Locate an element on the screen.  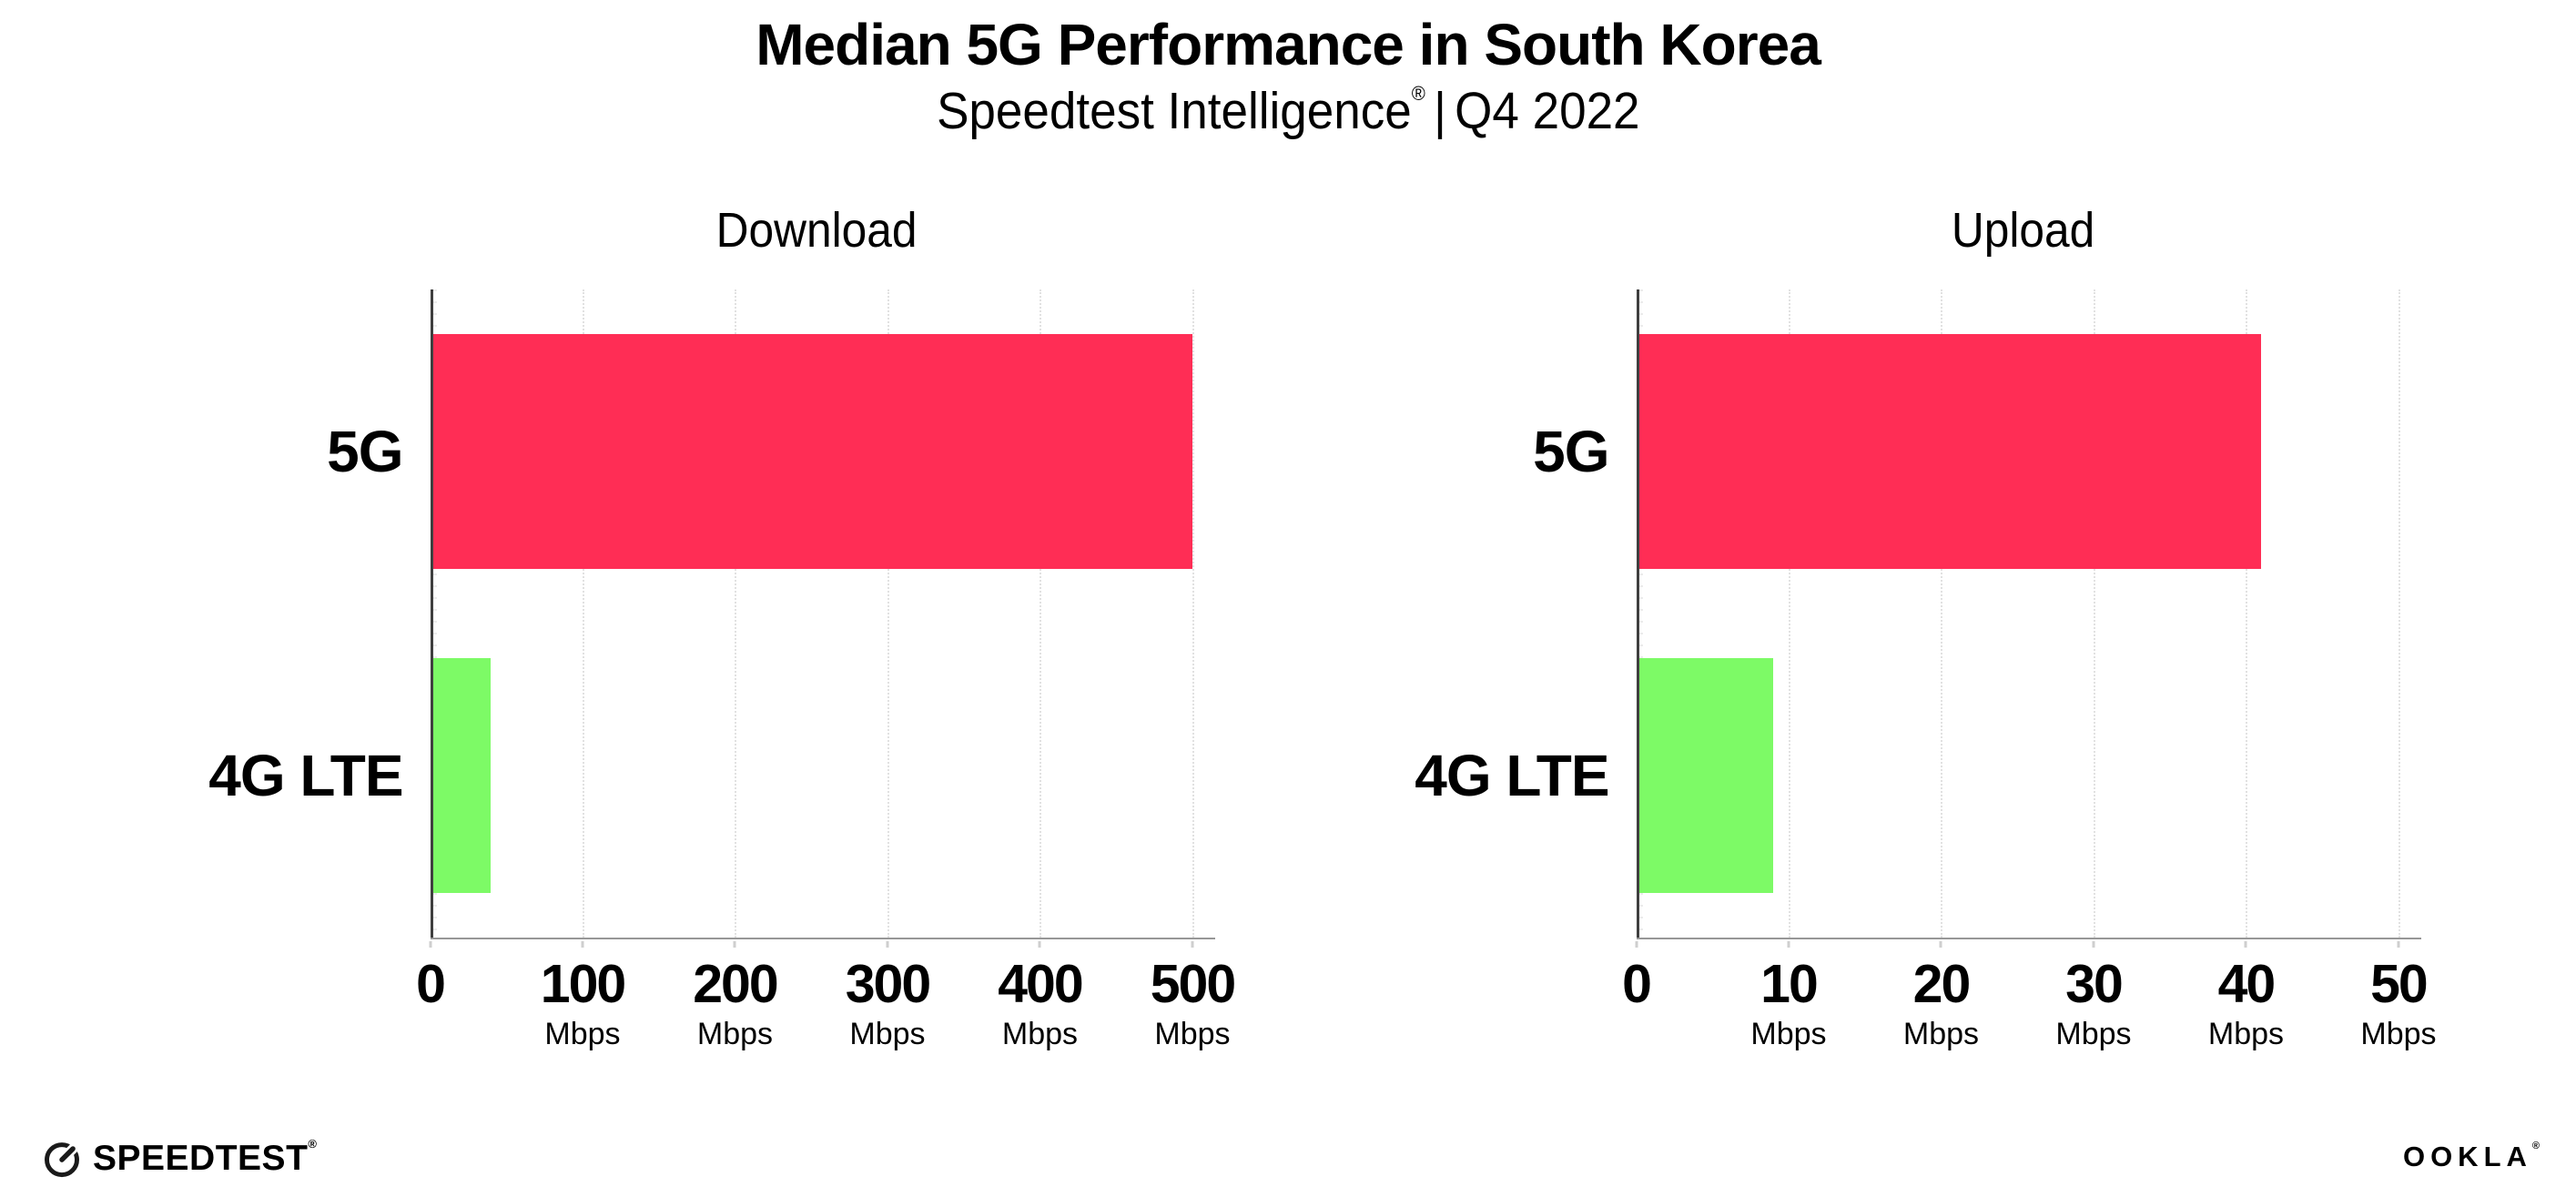
upload-y-axis-labels: 5G 4G LTE is located at coordinates (1505, 614).